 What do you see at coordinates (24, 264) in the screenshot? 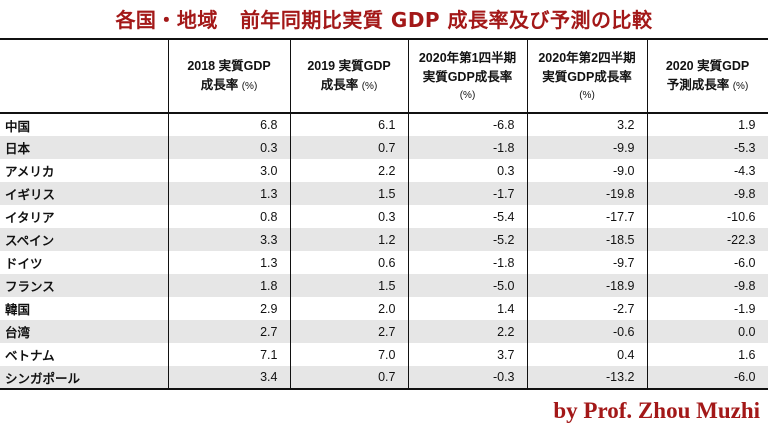
I see `country-name: ドイツ` at bounding box center [24, 264].